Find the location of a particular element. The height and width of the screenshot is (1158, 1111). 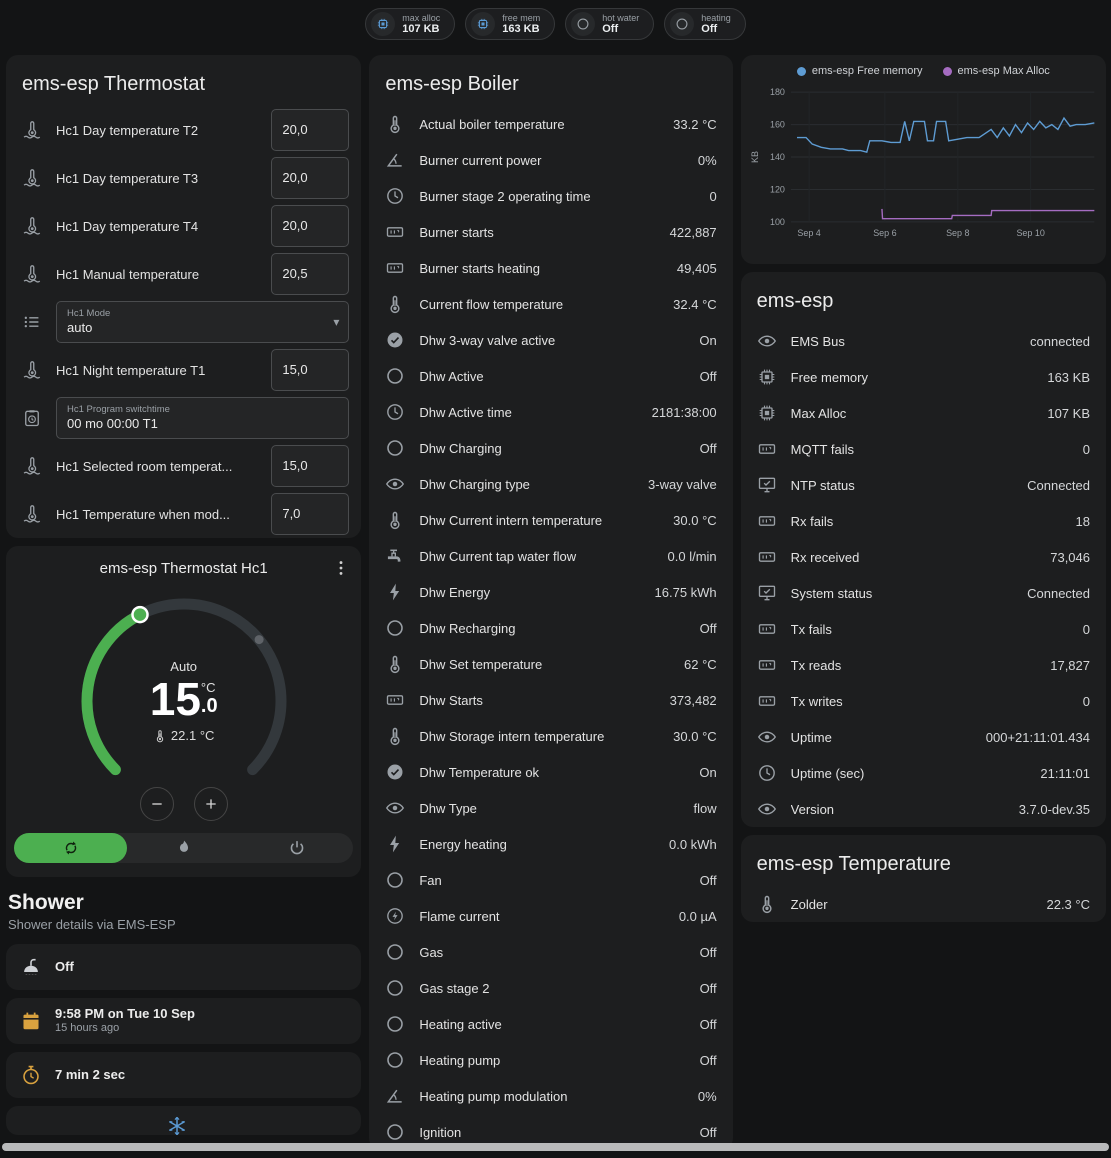

shower-tile is located at coordinates (183, 1120).